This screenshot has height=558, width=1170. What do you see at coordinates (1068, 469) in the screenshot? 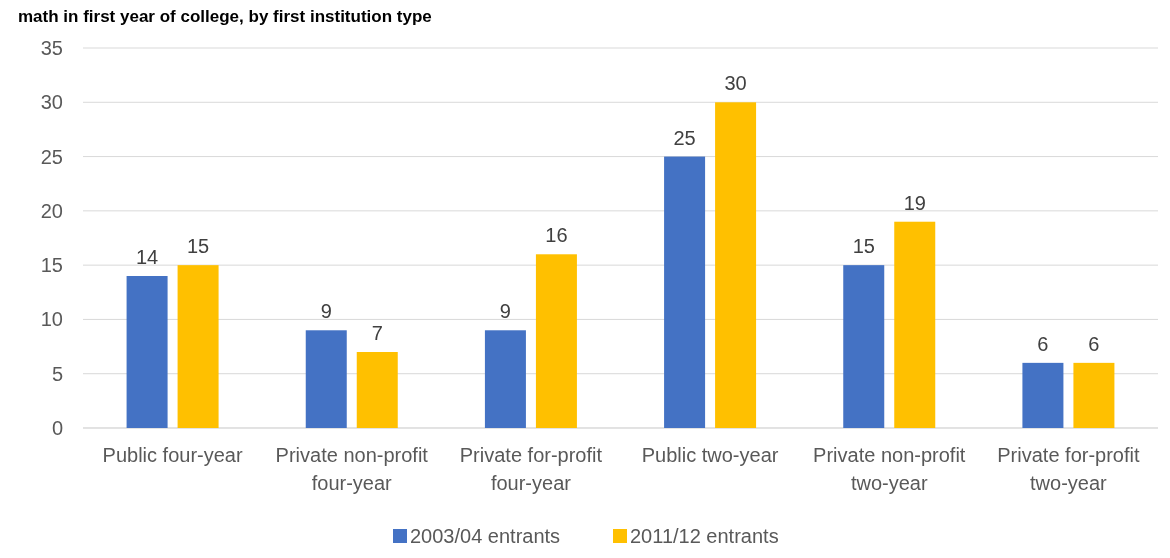
I see `x-tick-label: Private for-profit two-year` at bounding box center [1068, 469].